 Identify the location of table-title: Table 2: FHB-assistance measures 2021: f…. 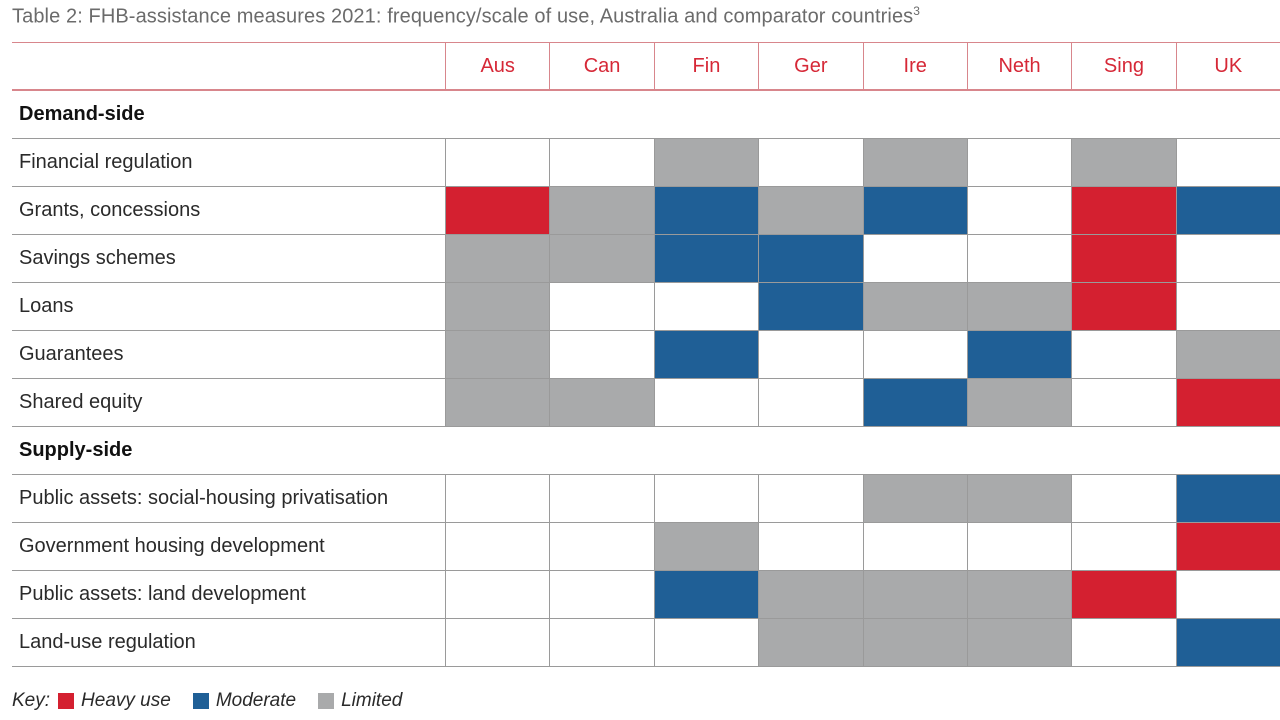
(466, 16).